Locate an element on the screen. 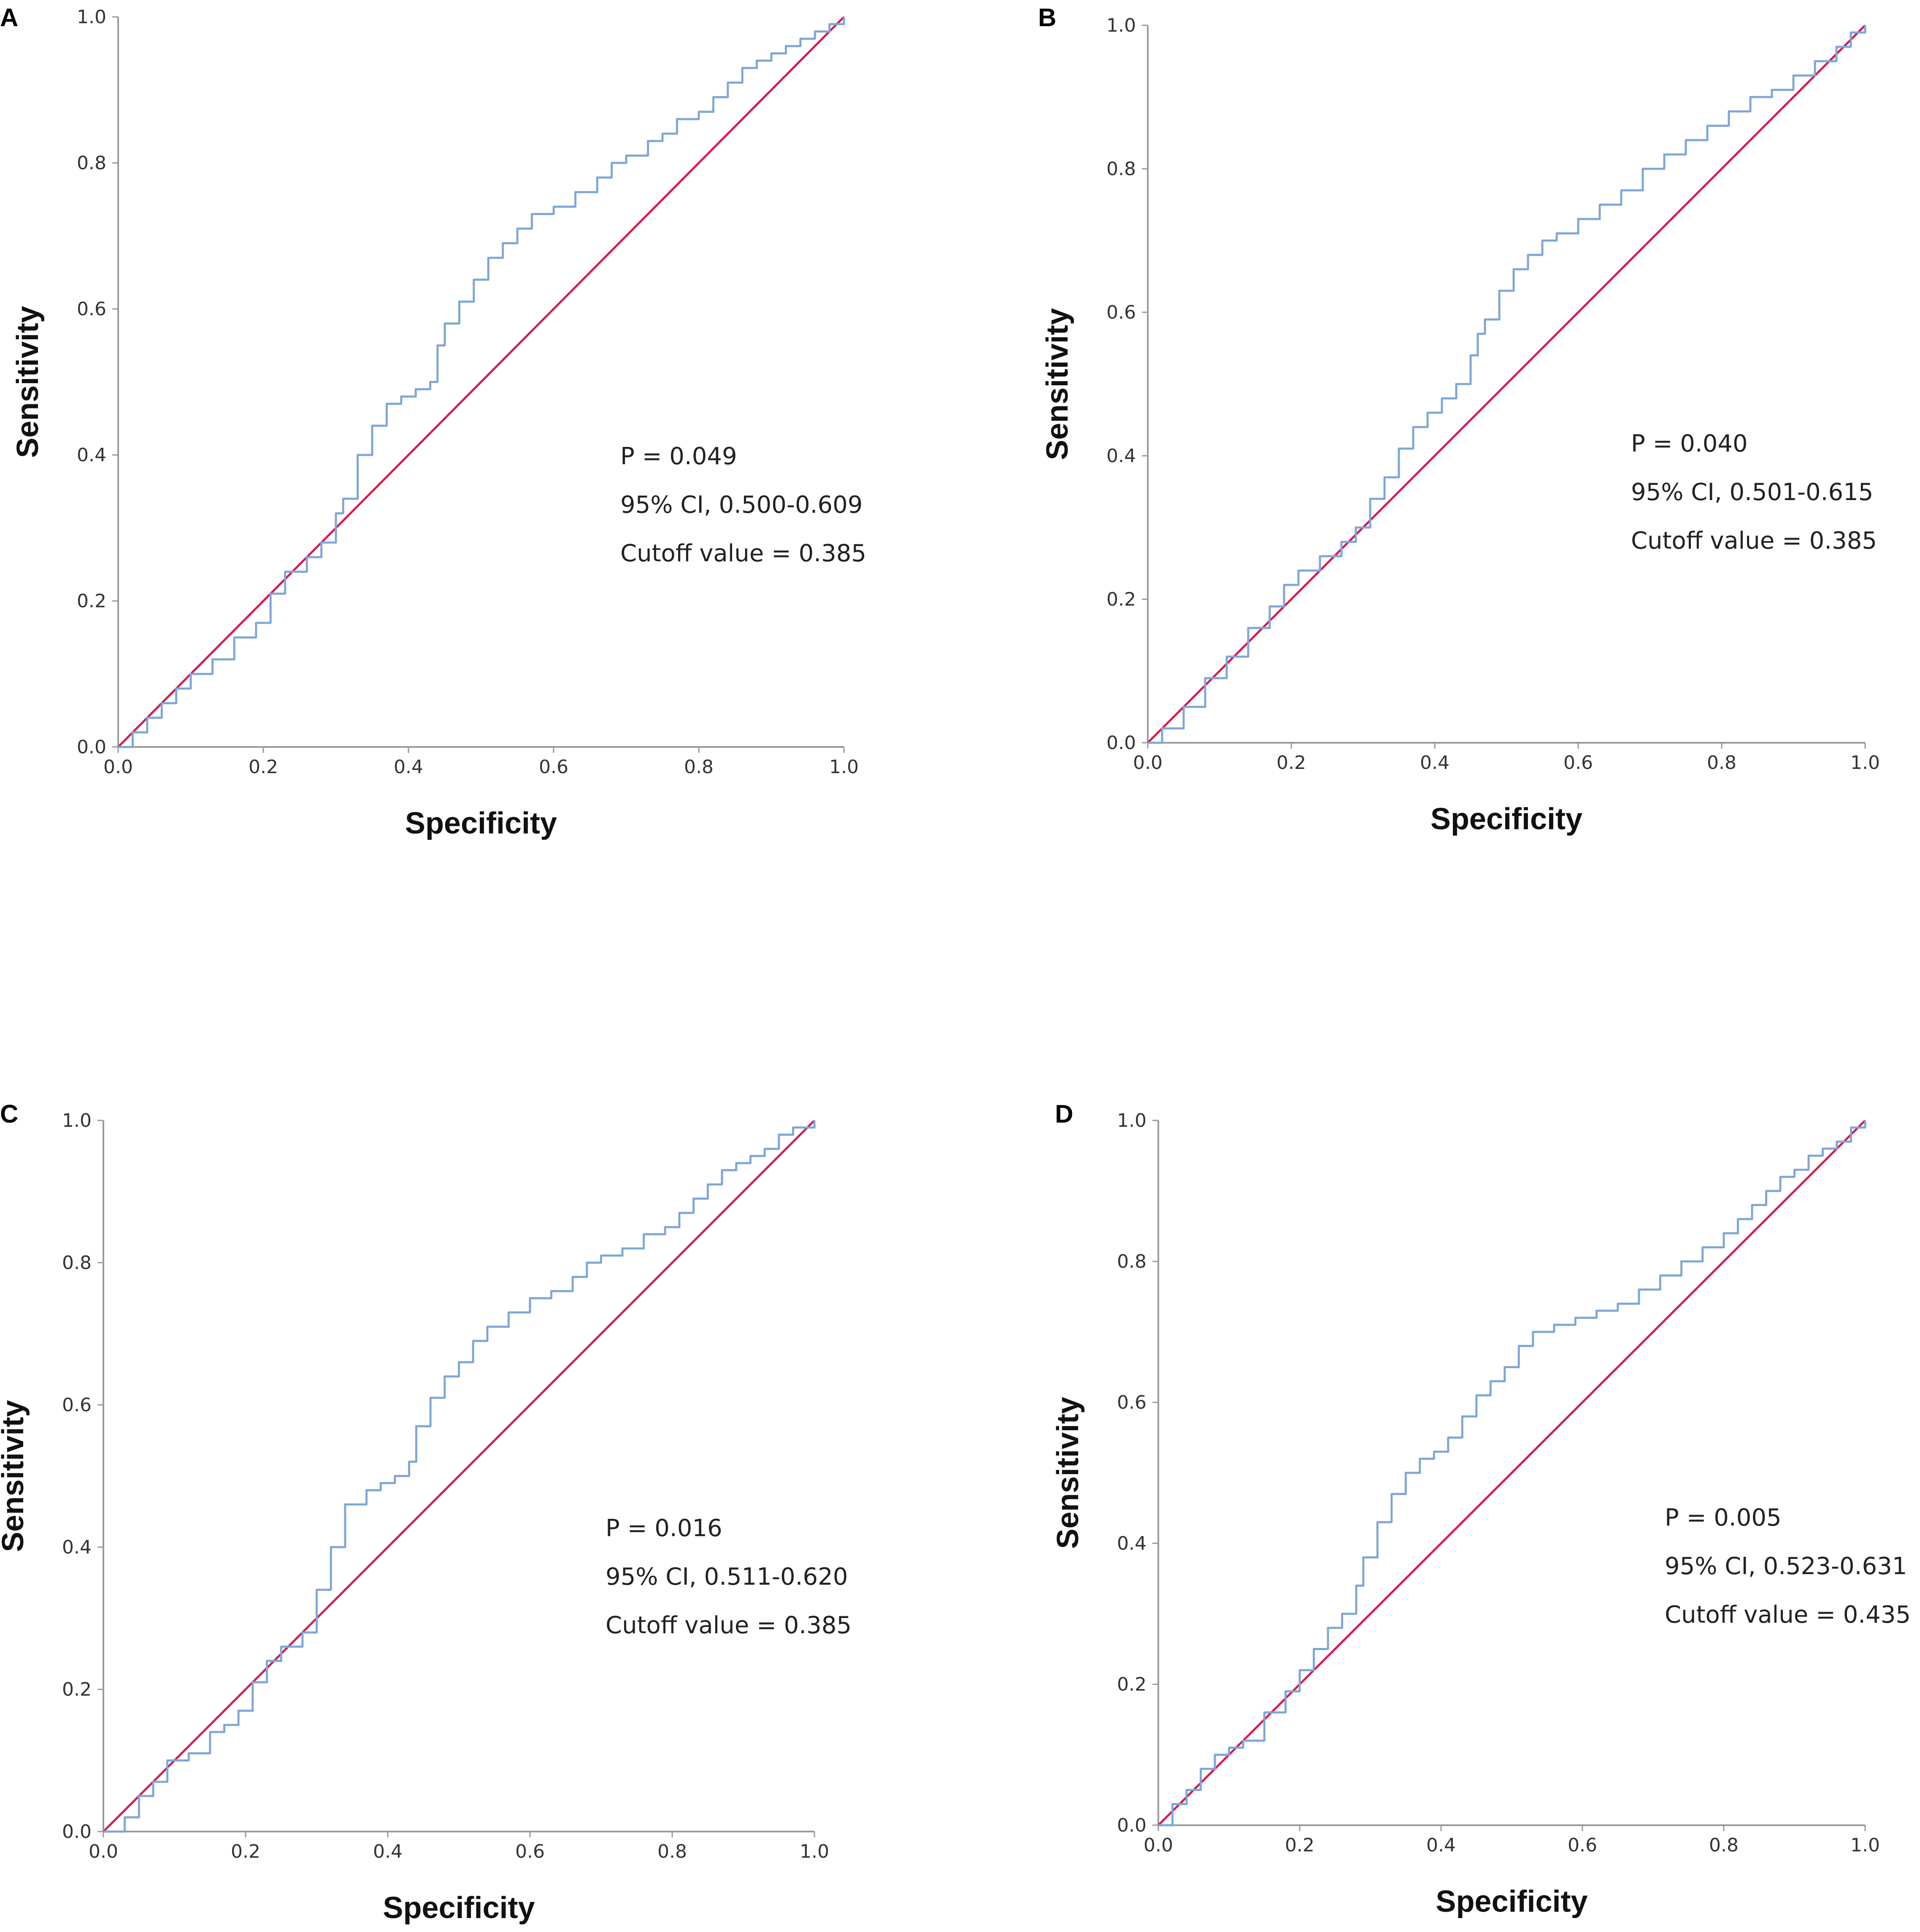 The width and height of the screenshot is (1920, 1932). panel-letter: D is located at coordinates (1064, 1114).